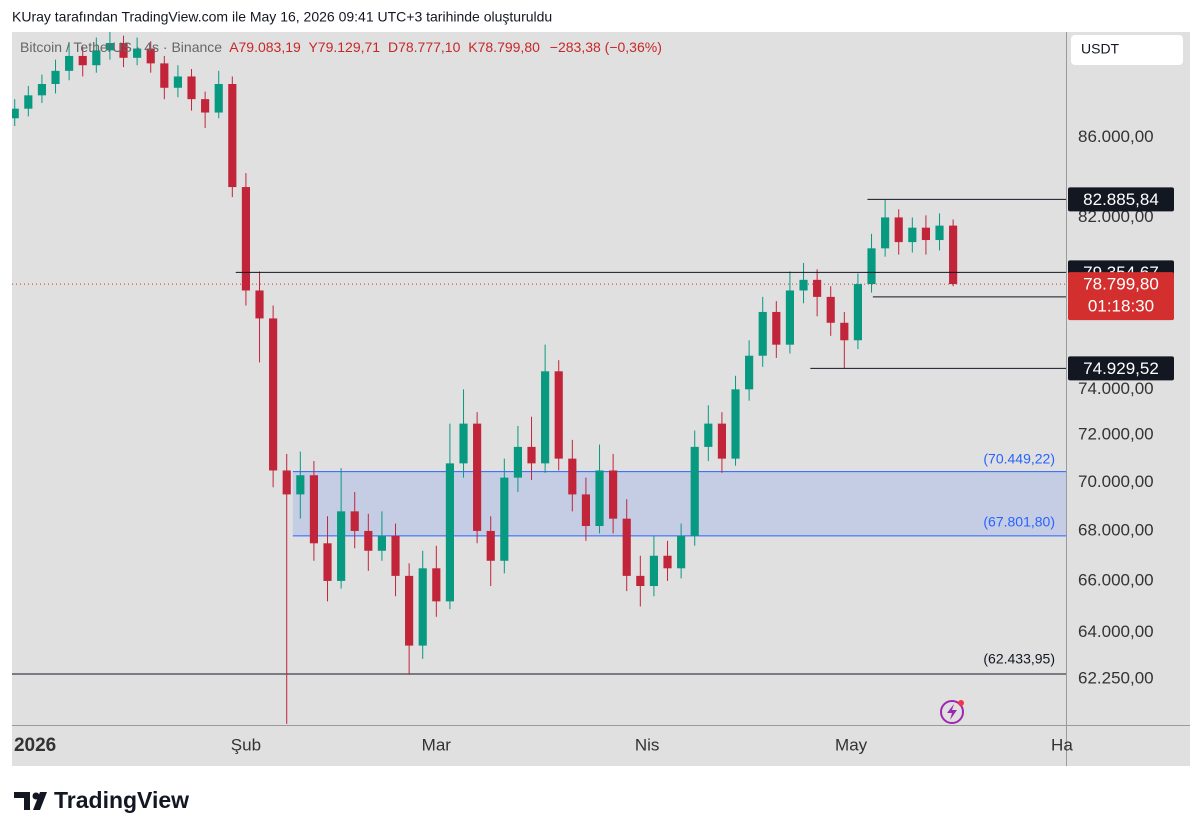 The width and height of the screenshot is (1200, 840). I want to click on ohlc-open: A79.083,19, so click(265, 47).